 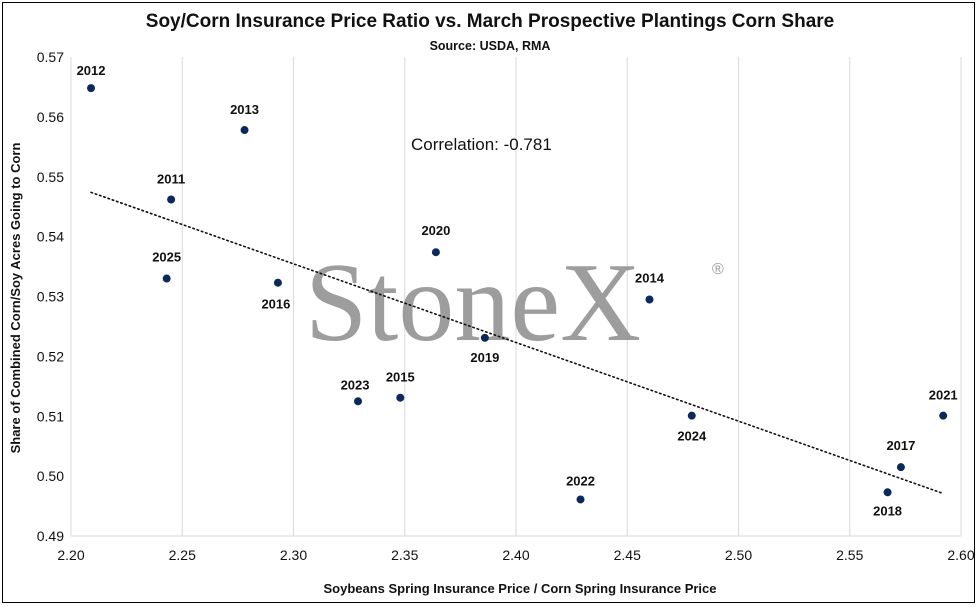 What do you see at coordinates (887, 510) in the screenshot?
I see `point-label-2018: 2018` at bounding box center [887, 510].